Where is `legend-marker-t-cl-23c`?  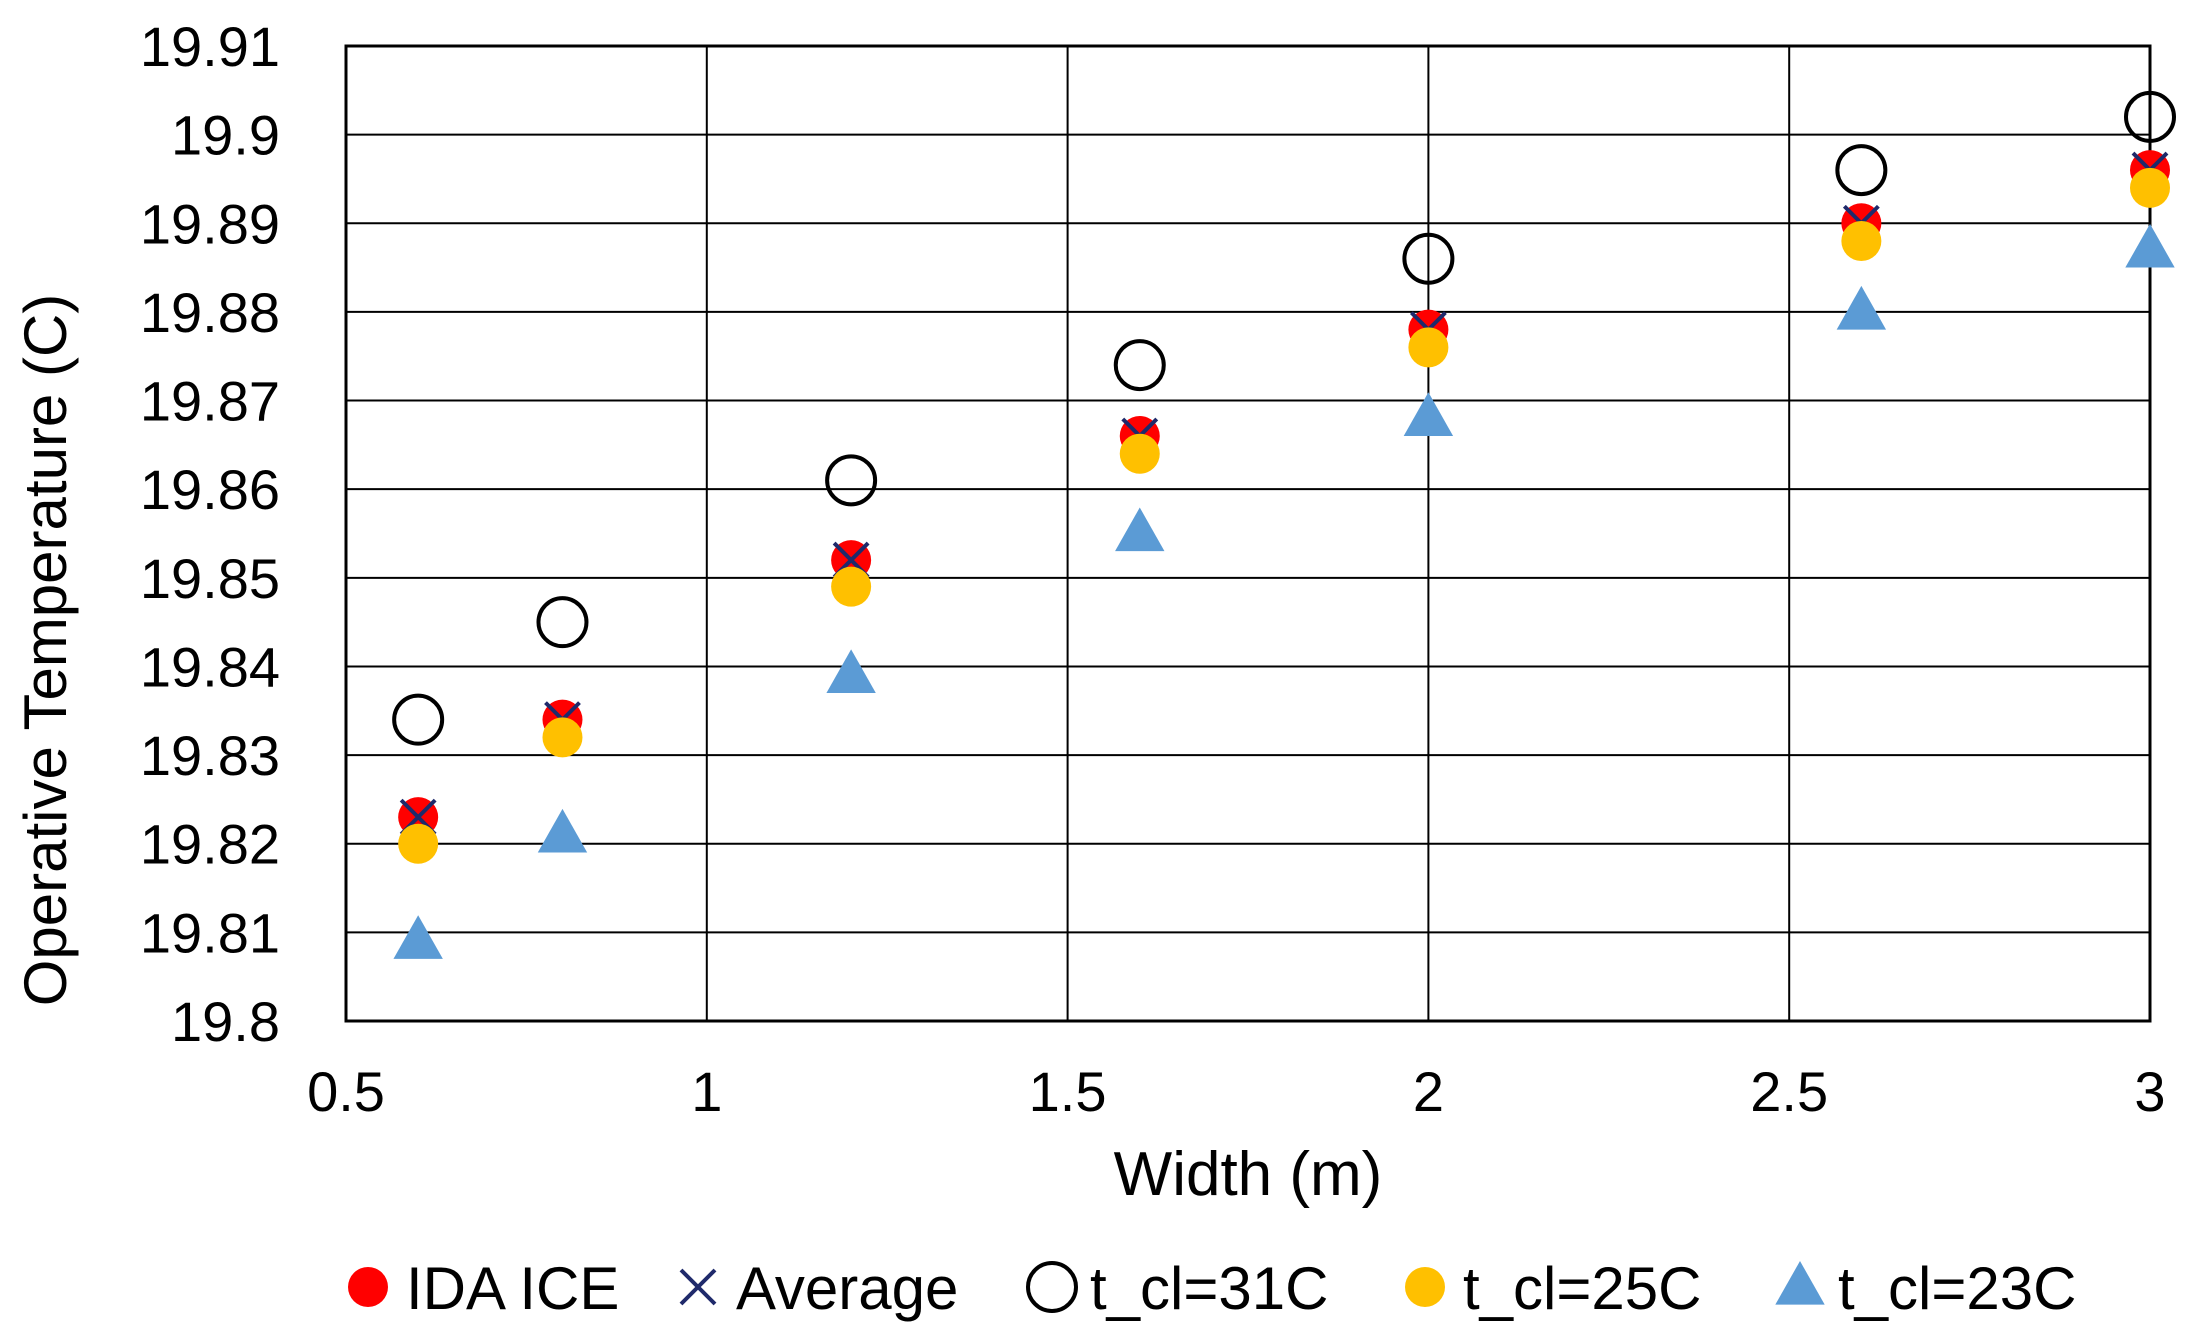
legend-marker-t-cl-23c is located at coordinates (1800, 1283).